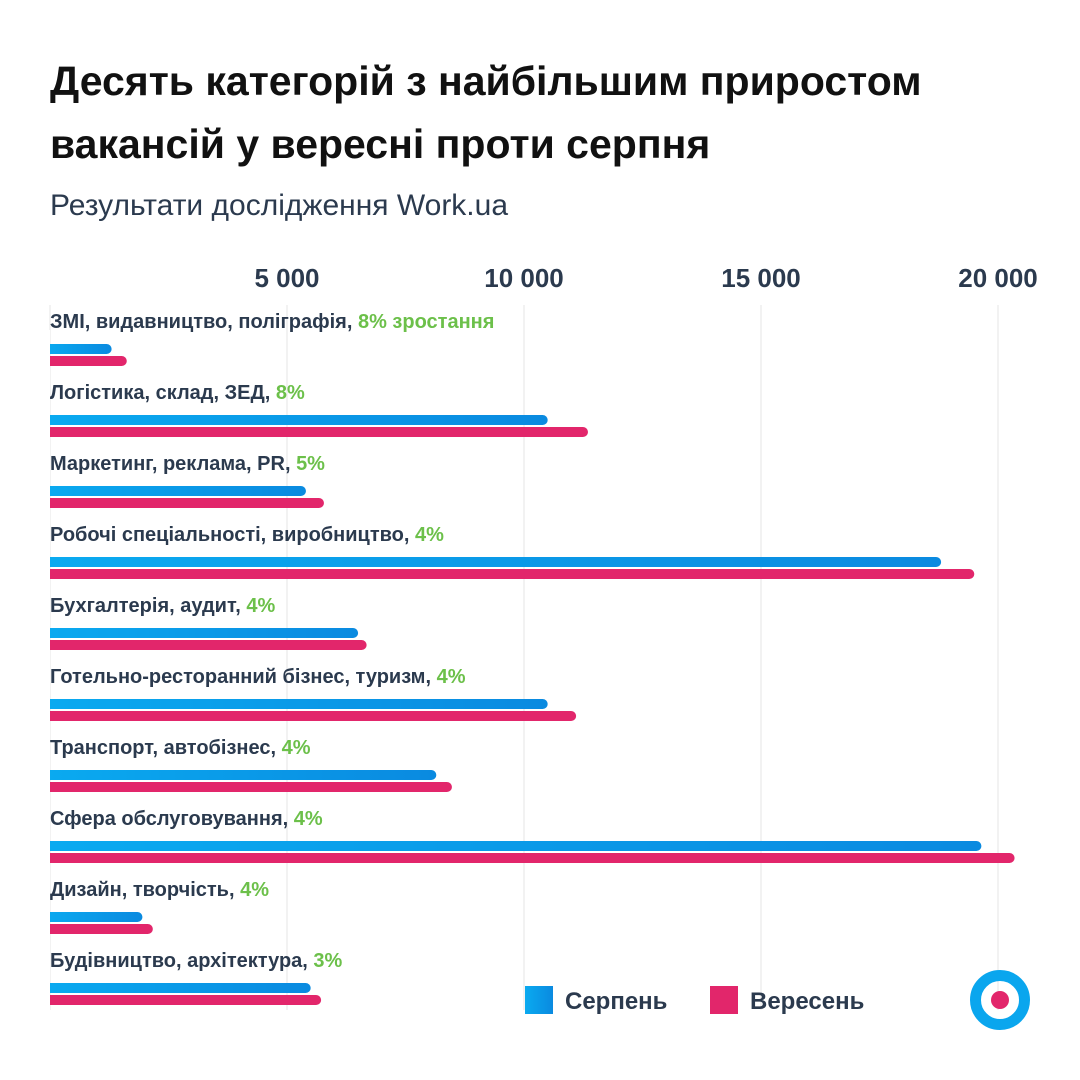 This screenshot has width=1080, height=1080. I want to click on x-tick-label: 5 000, so click(286, 278).